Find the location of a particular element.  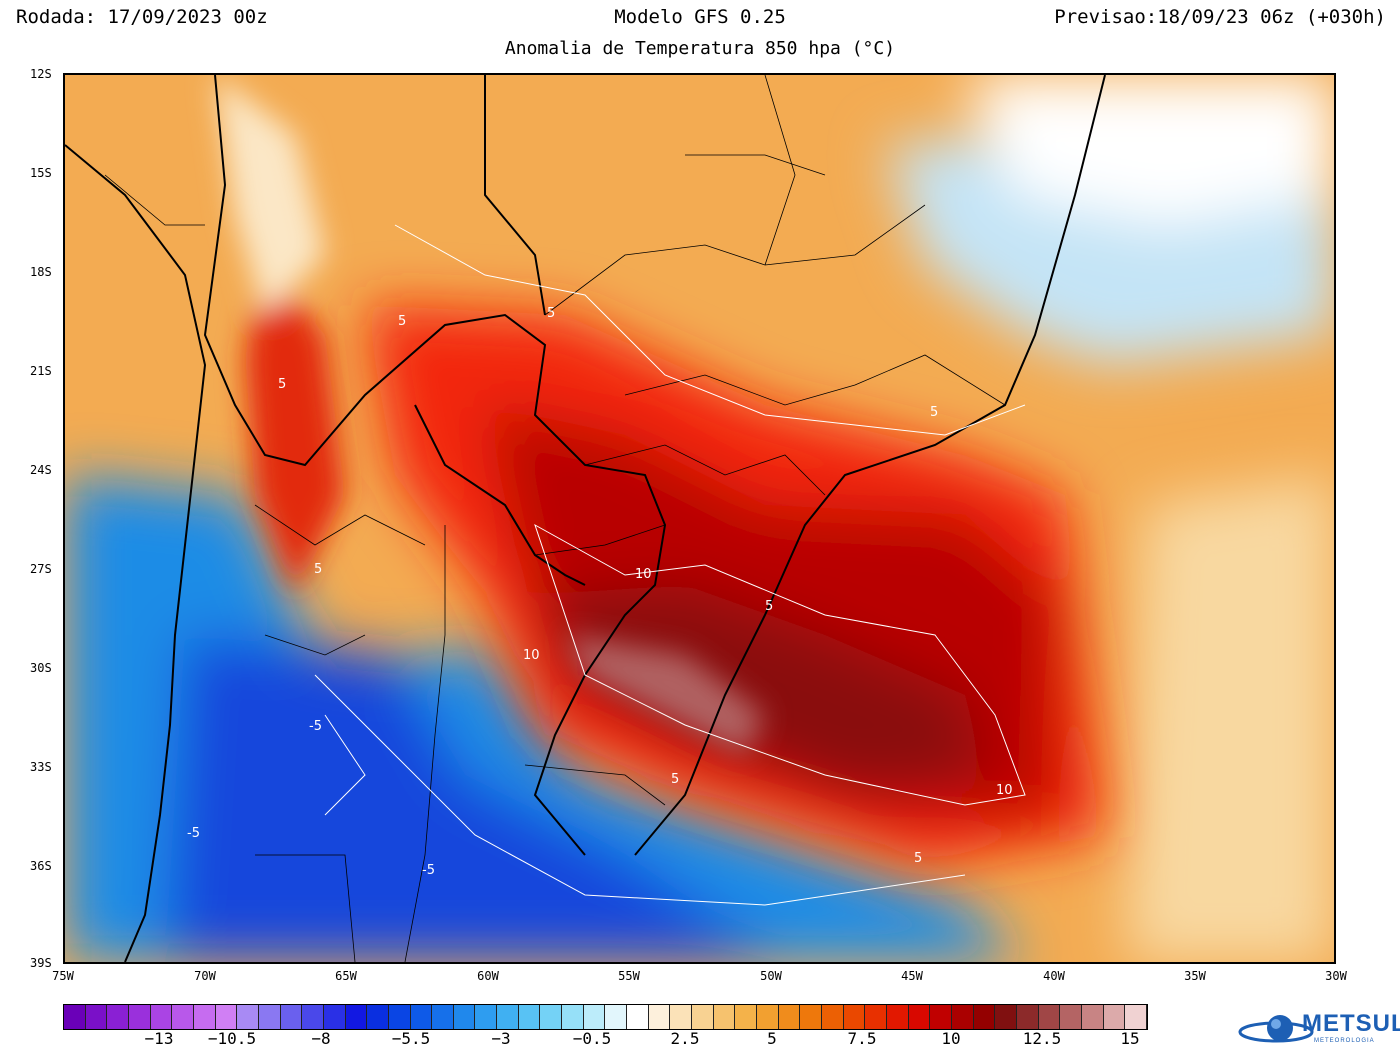

colorbar-tick-label: 2.5 is located at coordinates (685, 1038).